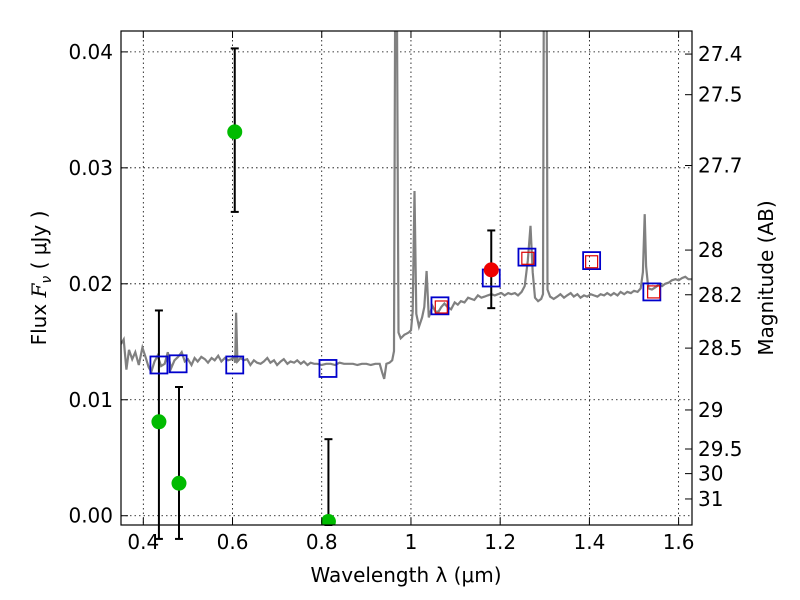 This screenshot has width=800, height=600. What do you see at coordinates (90, 168) in the screenshot?
I see `y-tick-label: 0.03` at bounding box center [90, 168].